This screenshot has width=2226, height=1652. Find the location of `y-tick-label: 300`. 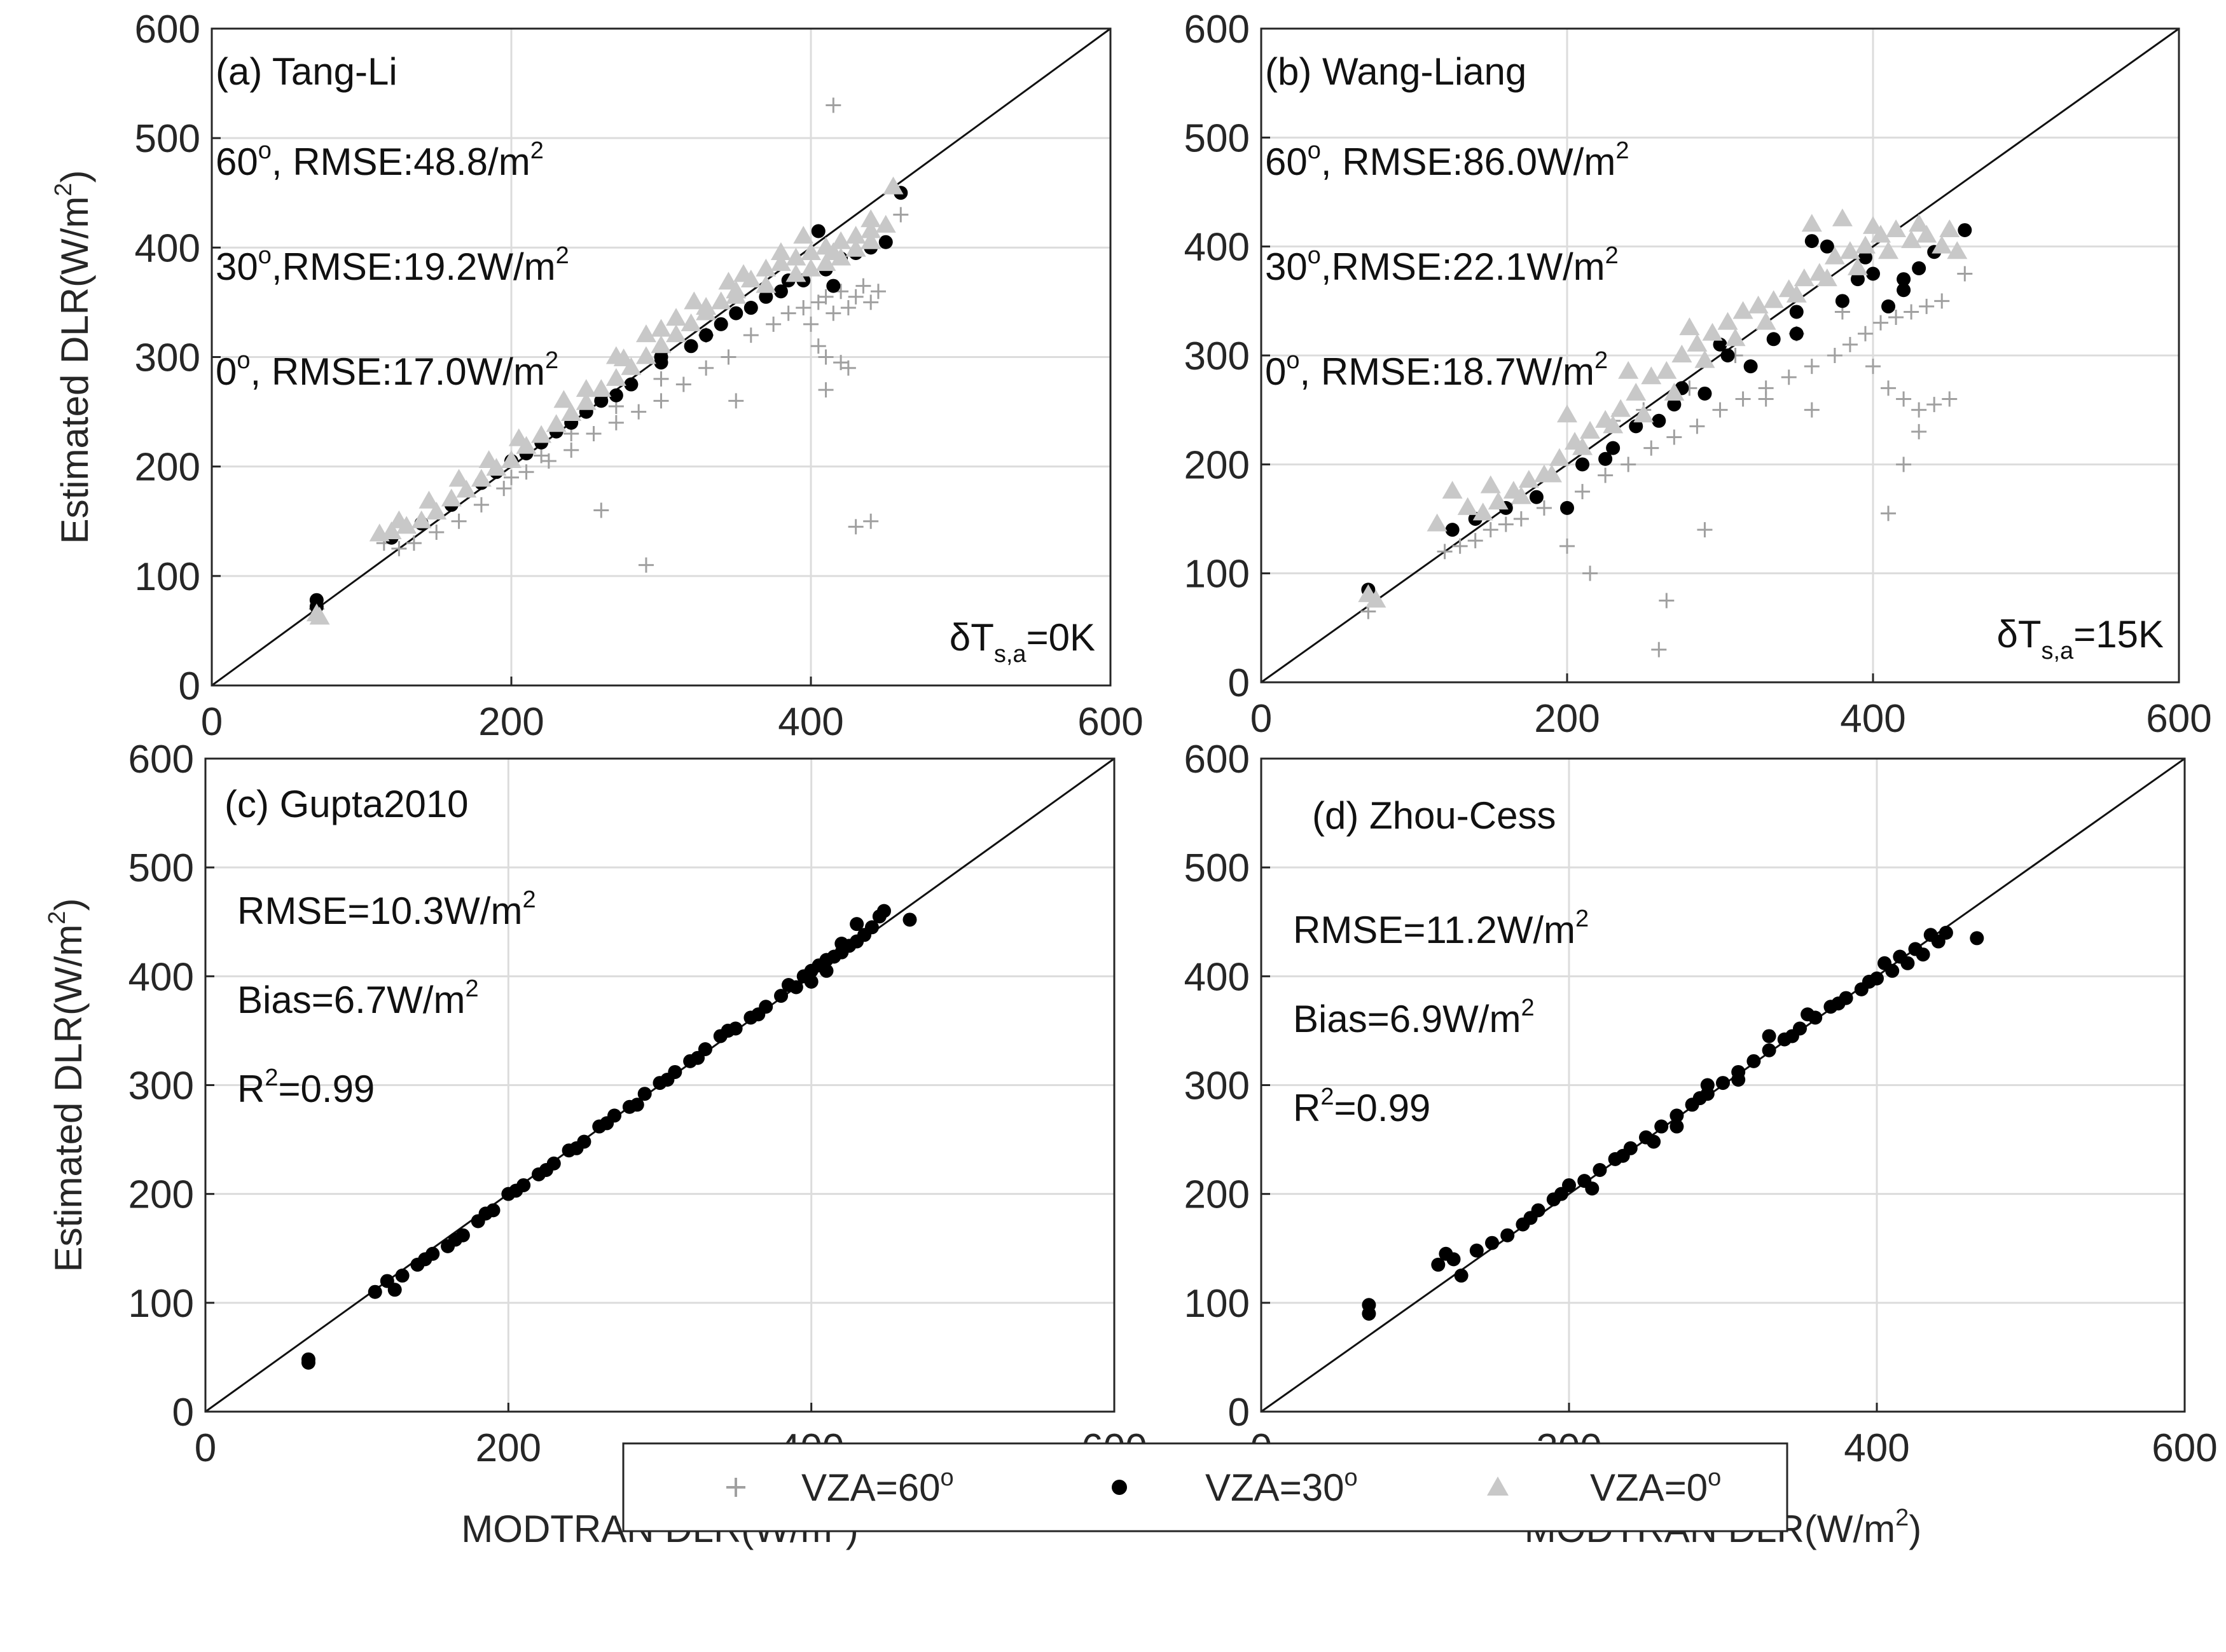

y-tick-label: 300 is located at coordinates (1217, 356).